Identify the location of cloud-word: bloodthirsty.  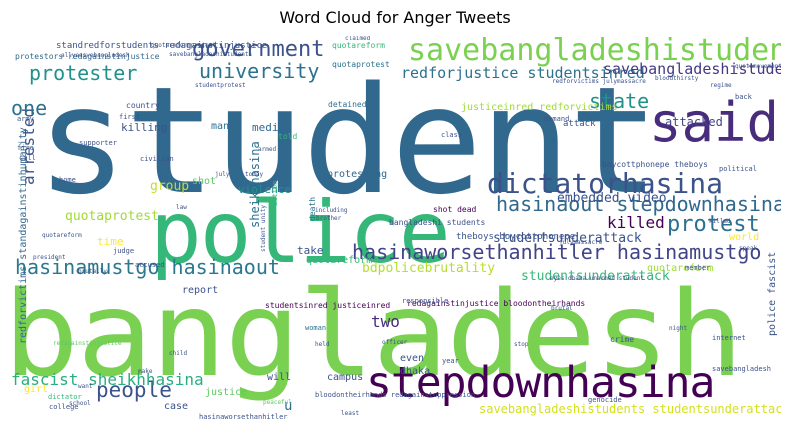
(677, 78).